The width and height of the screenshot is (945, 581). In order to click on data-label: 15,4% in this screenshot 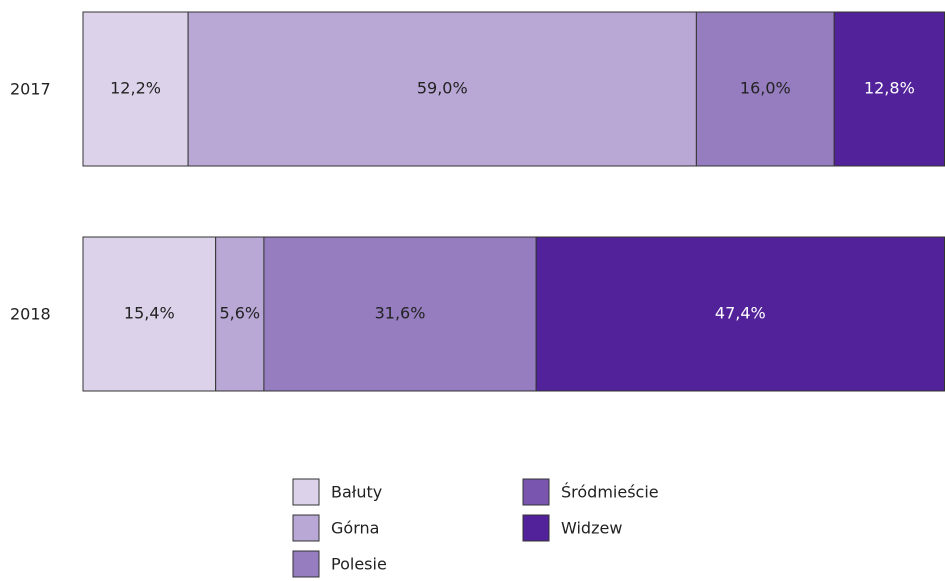, I will do `click(149, 313)`.